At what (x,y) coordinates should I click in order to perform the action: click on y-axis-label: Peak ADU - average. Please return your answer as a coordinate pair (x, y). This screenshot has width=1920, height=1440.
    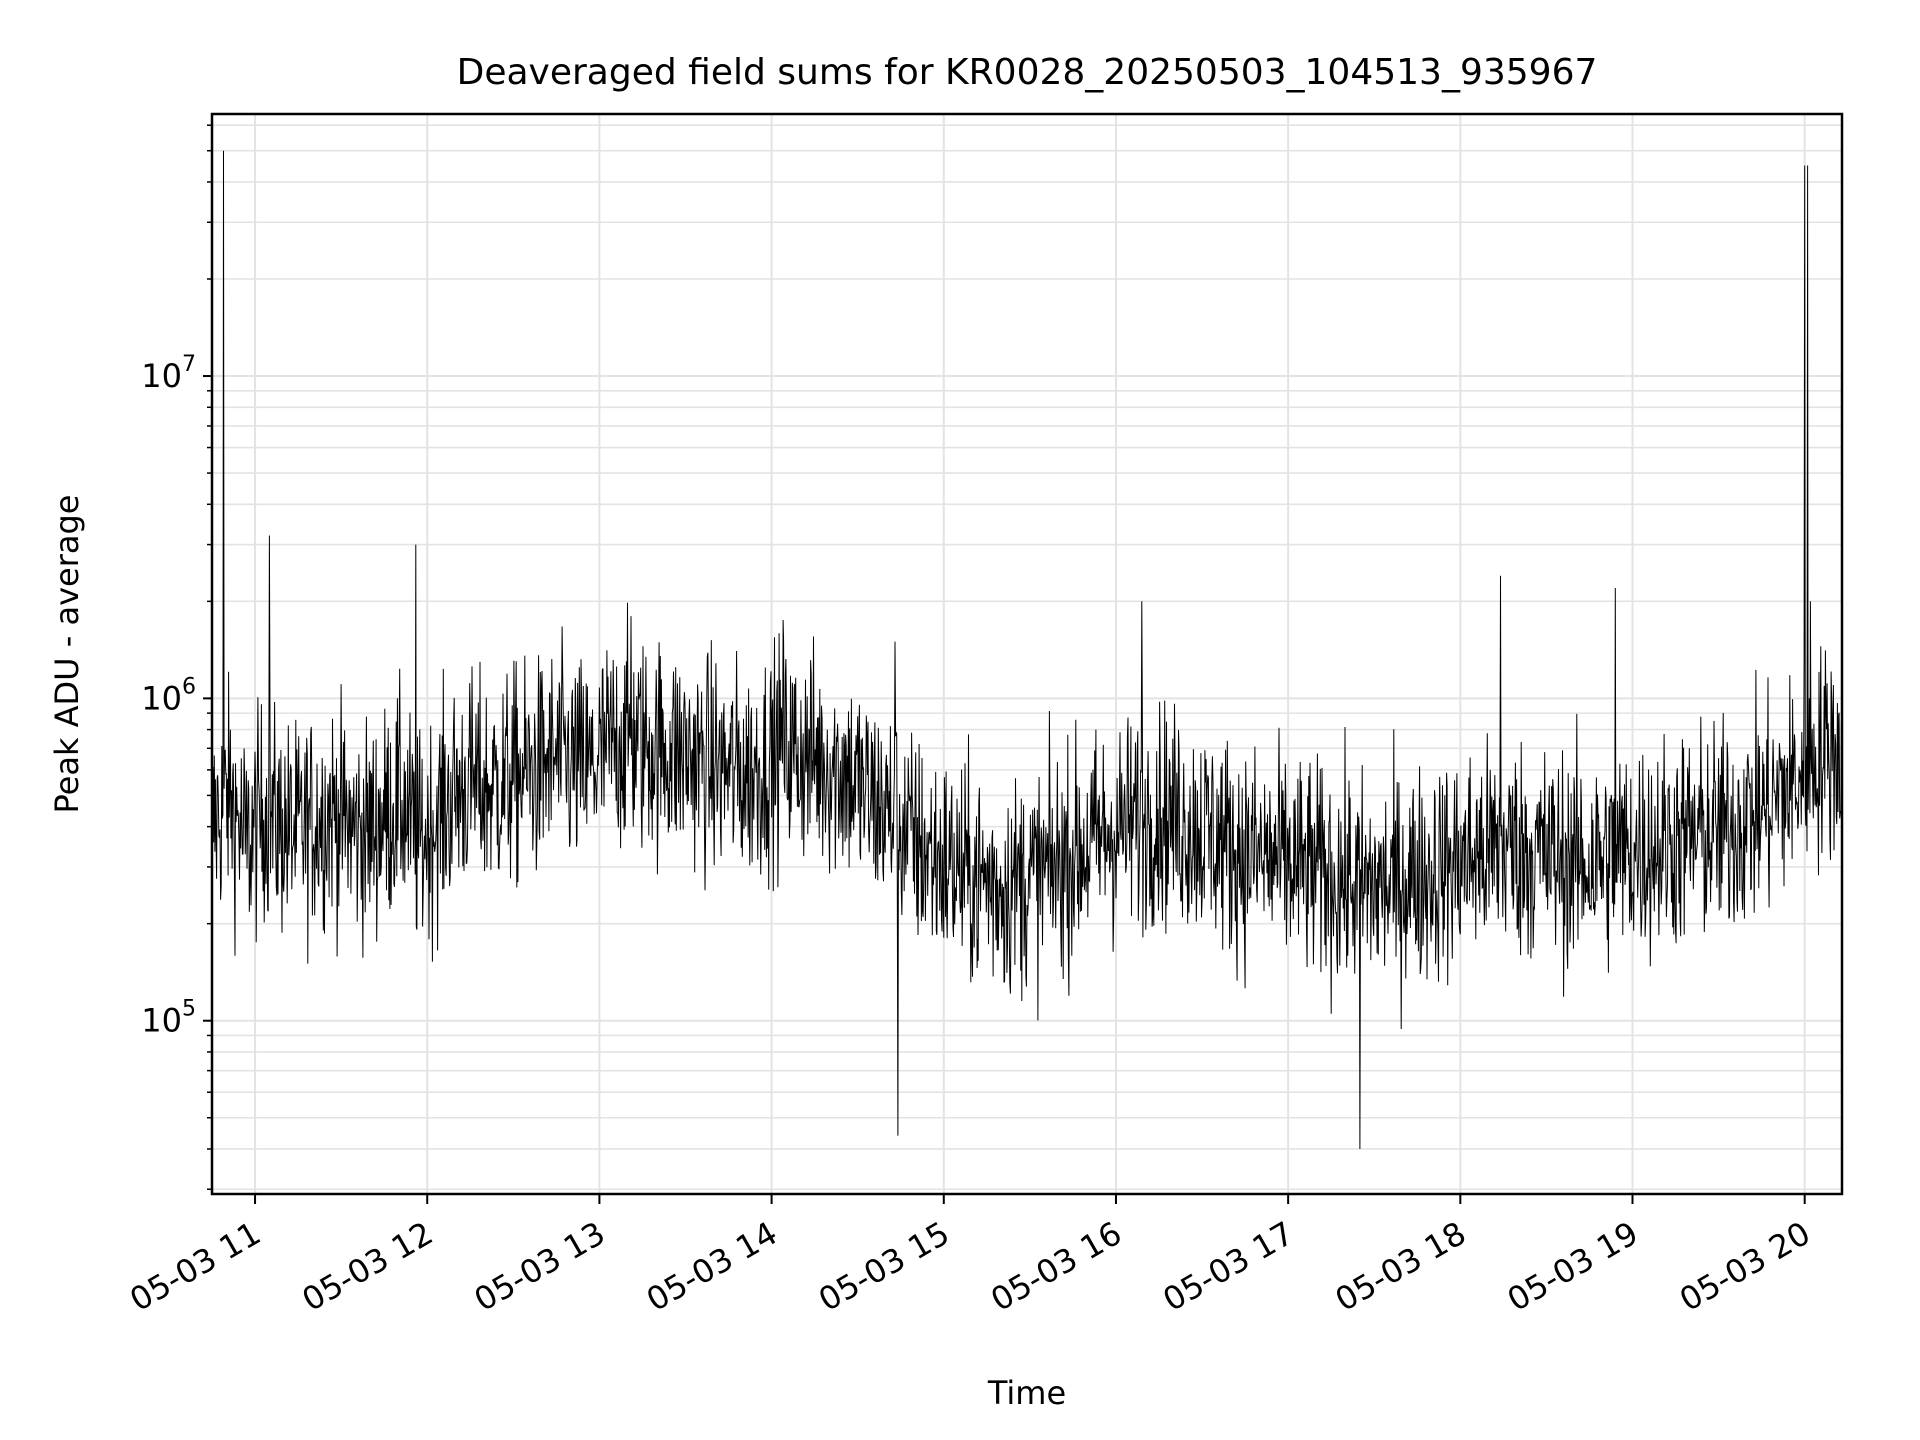
    Looking at the image, I should click on (67, 654).